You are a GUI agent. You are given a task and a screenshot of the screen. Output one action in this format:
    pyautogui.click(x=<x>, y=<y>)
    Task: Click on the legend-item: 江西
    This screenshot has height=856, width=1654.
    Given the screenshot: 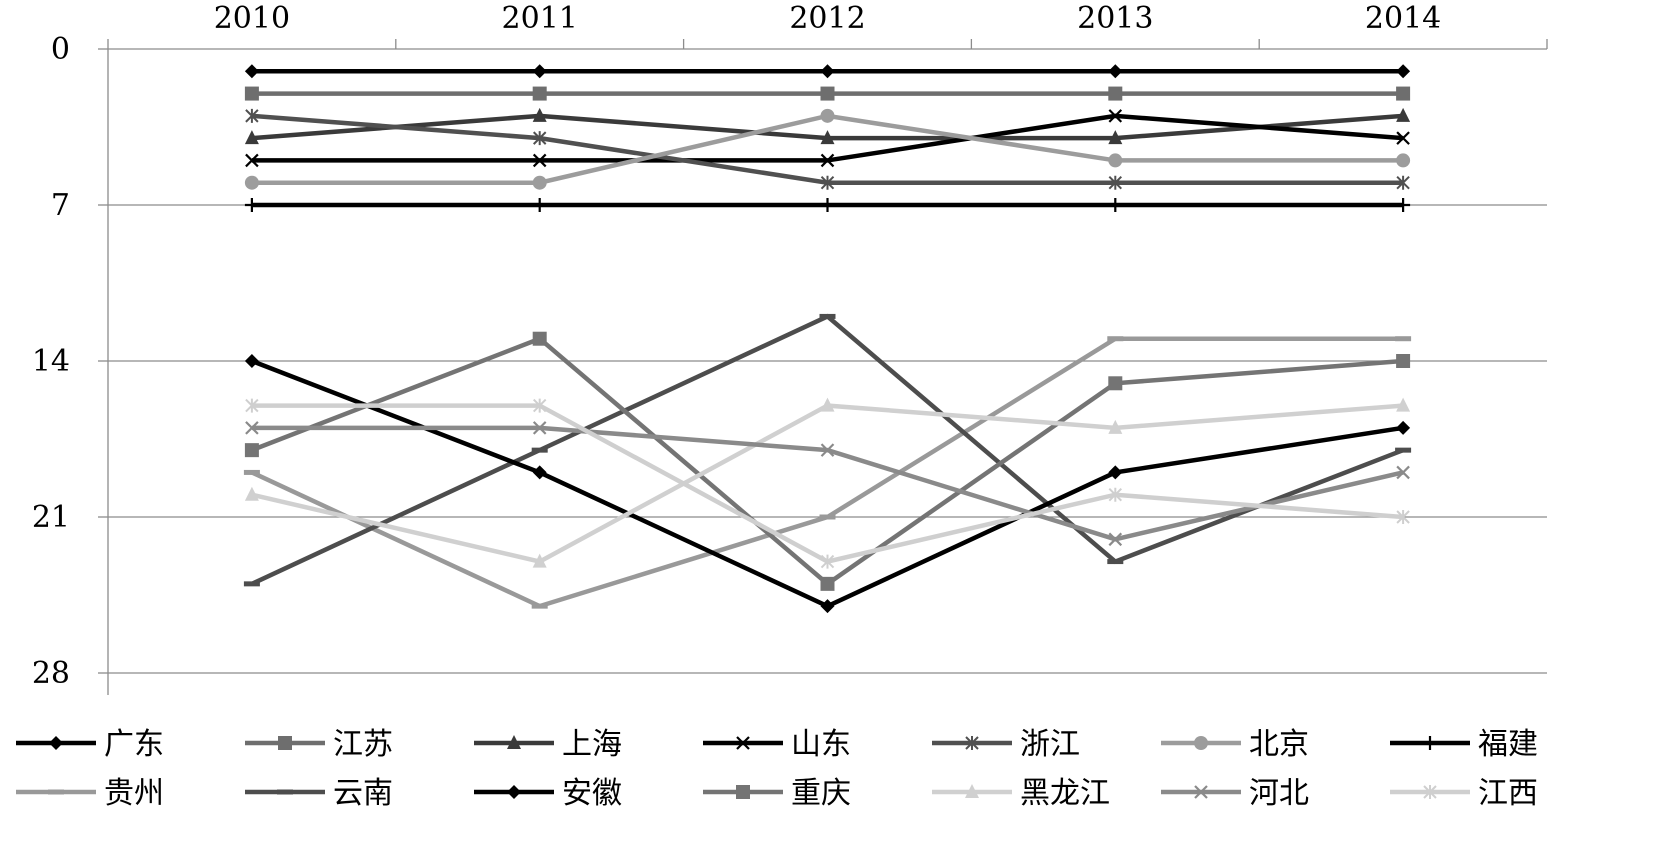 What is the action you would take?
    pyautogui.click(x=1464, y=793)
    